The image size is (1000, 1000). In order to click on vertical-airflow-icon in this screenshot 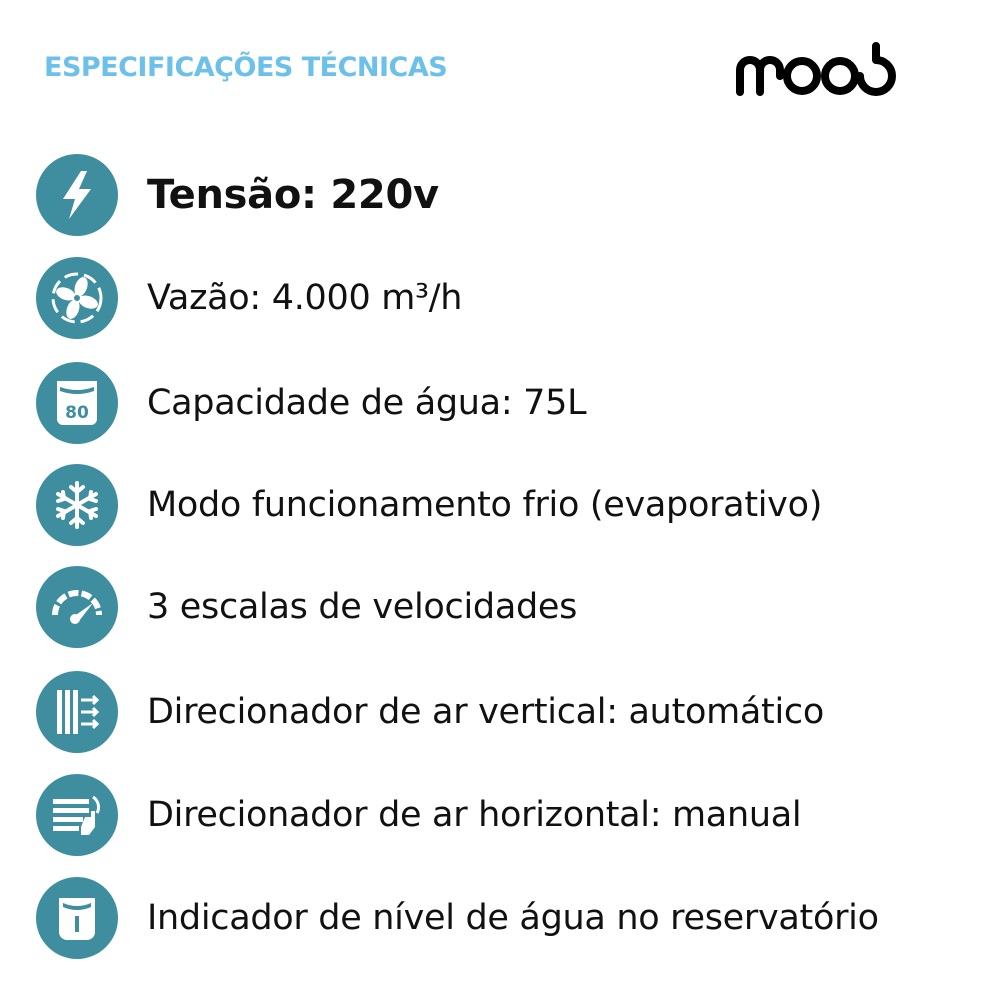, I will do `click(77, 712)`.